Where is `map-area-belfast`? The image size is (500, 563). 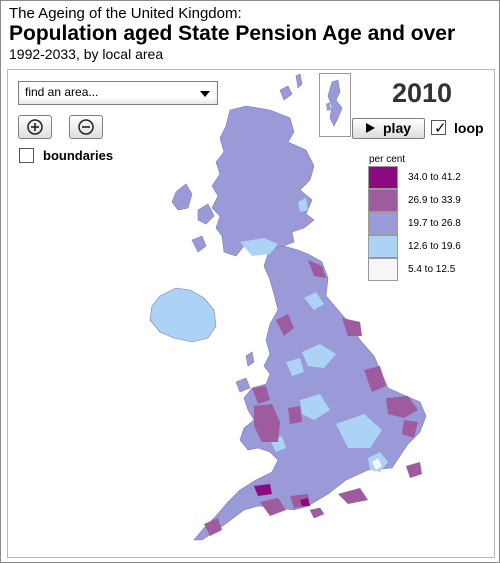
map-area-belfast is located at coordinates (199, 307).